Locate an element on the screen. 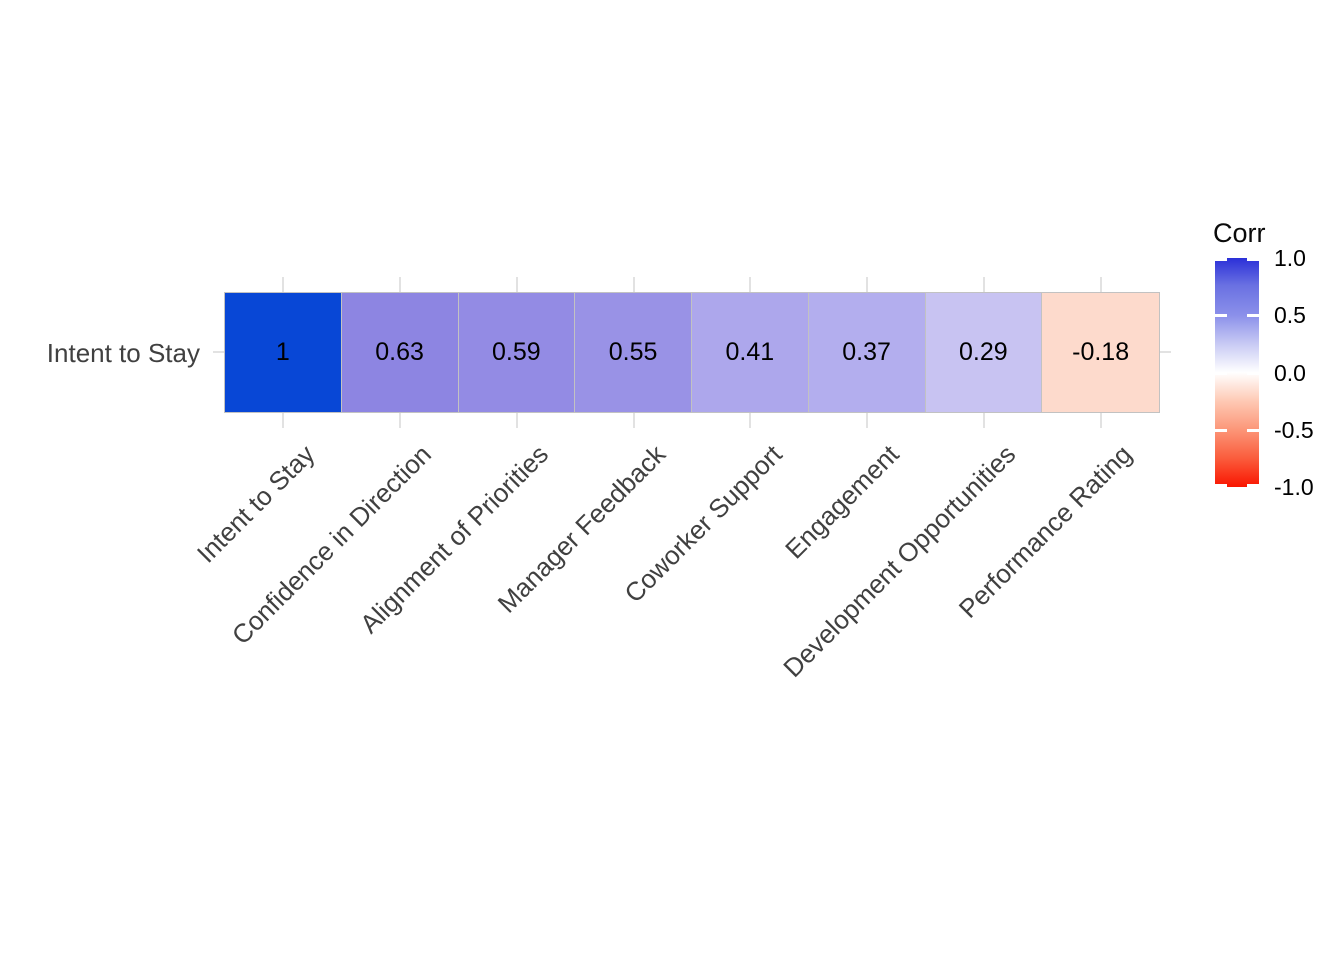 This screenshot has width=1344, height=960. legend-tick-label: -0.5 is located at coordinates (1294, 429).